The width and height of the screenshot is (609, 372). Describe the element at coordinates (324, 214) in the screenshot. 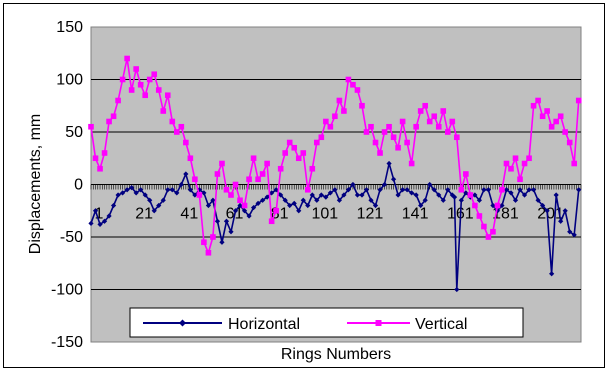

I see `x-tick-label: 101` at that location.